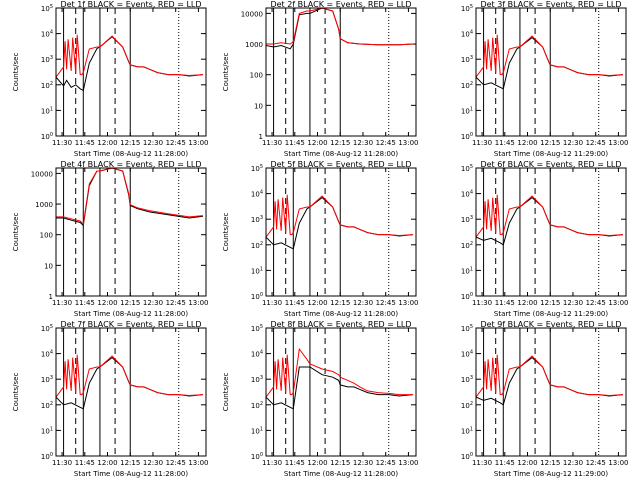  Describe the element at coordinates (340, 388) in the screenshot. I see `series-line-events` at that location.